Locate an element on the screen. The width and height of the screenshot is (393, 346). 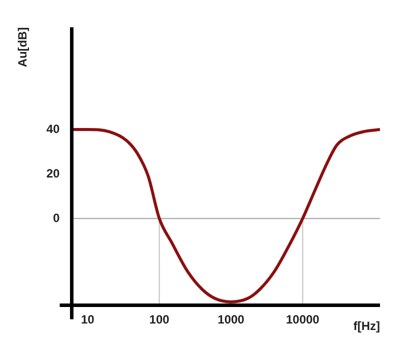
x-axis-title: f[Hz] is located at coordinates (366, 326).